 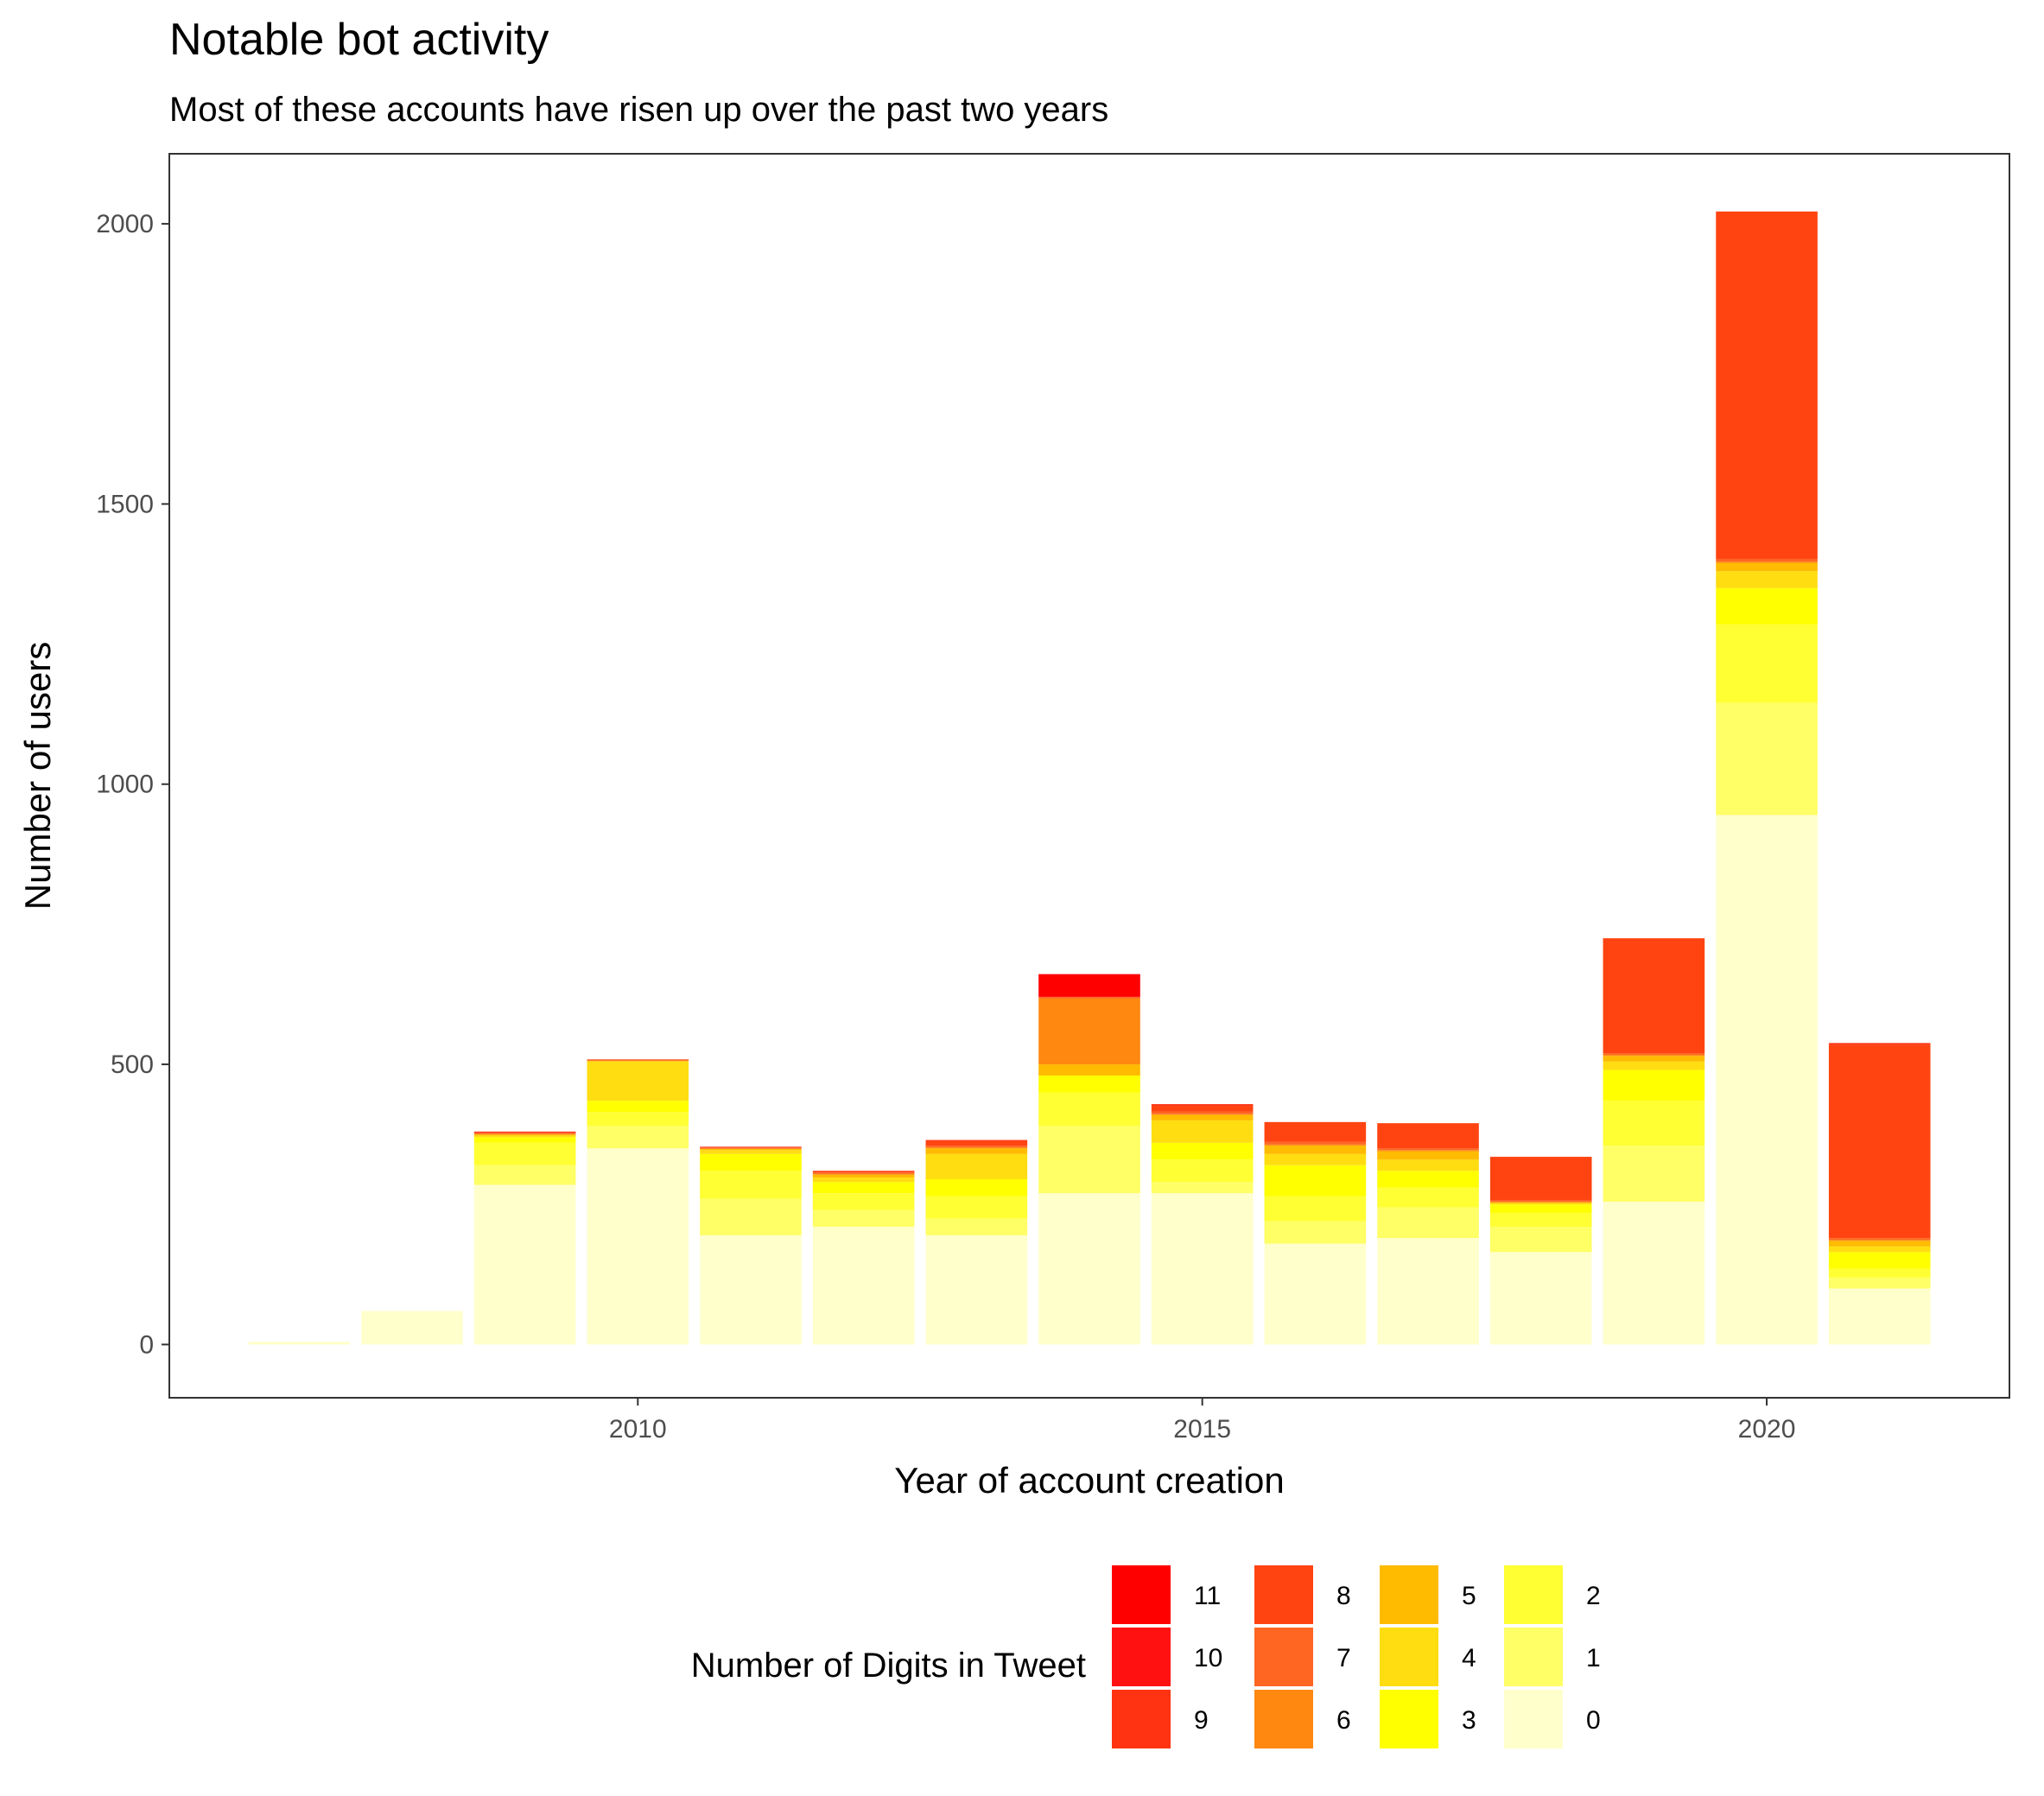 I want to click on y-axis: 0 500 1000 1500 2000, so click(x=132, y=785).